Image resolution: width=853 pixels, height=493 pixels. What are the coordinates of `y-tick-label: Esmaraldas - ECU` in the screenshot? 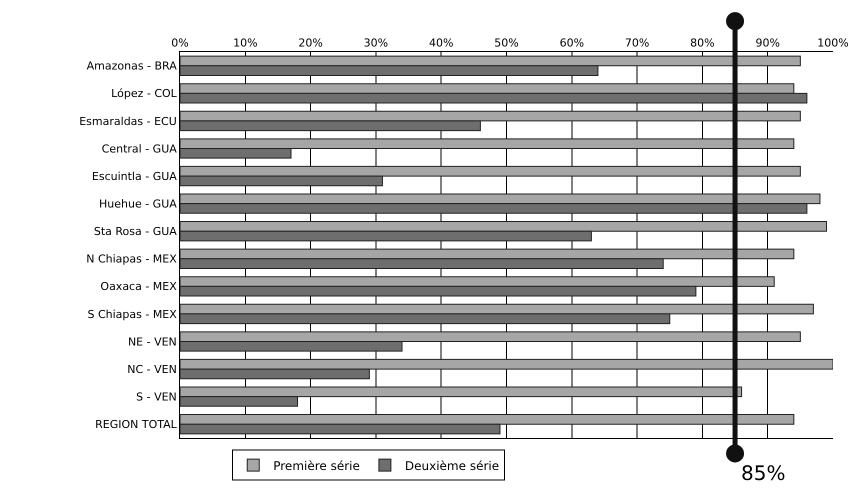 It's located at (128, 121).